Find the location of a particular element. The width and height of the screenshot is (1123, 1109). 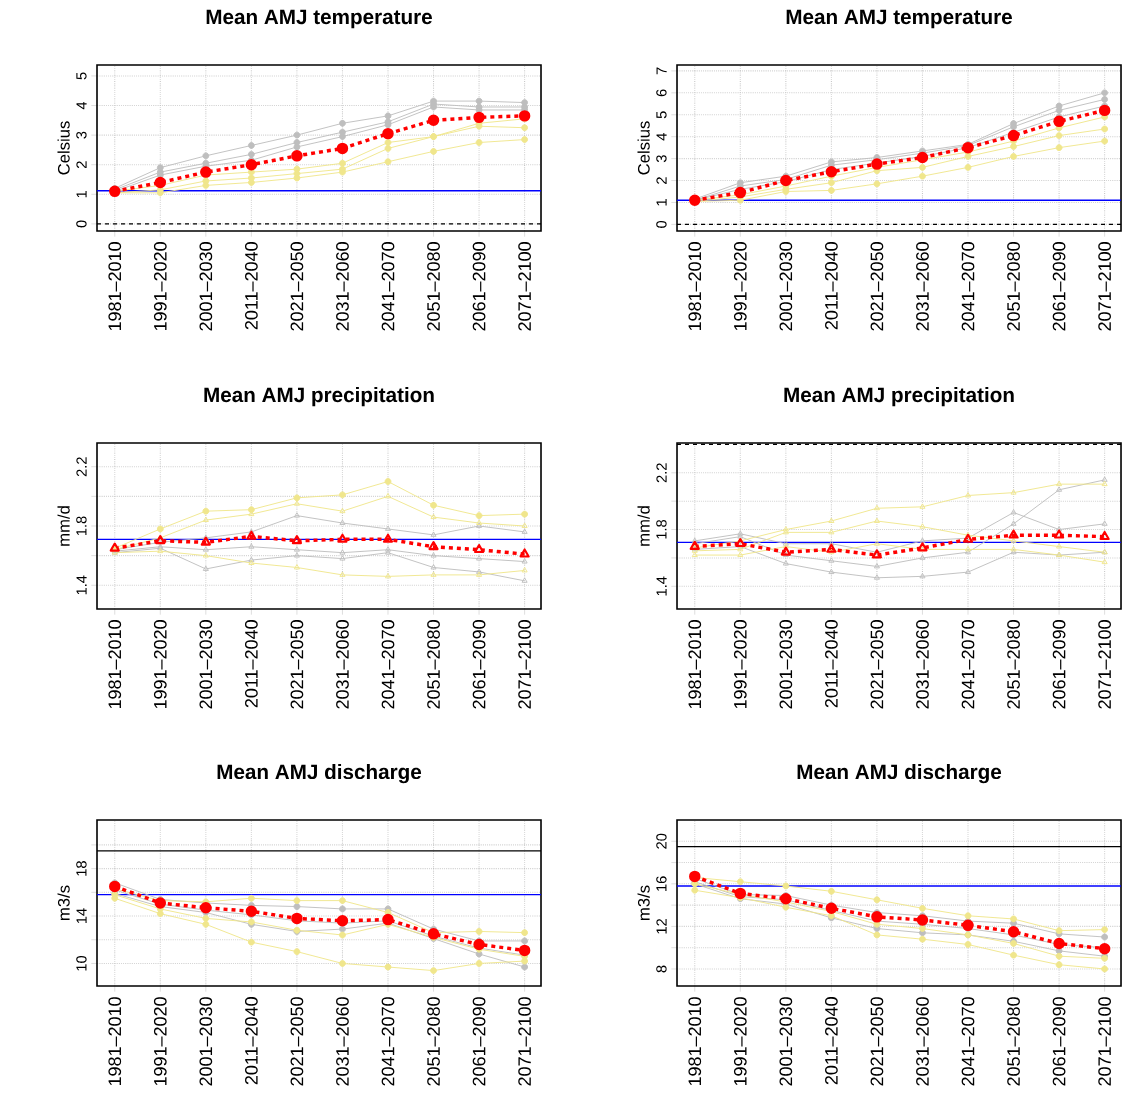

y-tick-label: 16 is located at coordinates (661, 883).